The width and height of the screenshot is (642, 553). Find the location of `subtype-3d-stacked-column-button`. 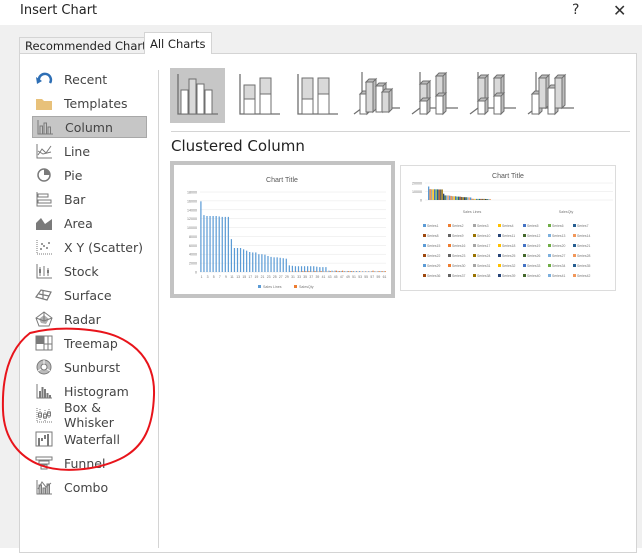

subtype-3d-stacked-column-button is located at coordinates (433, 95).